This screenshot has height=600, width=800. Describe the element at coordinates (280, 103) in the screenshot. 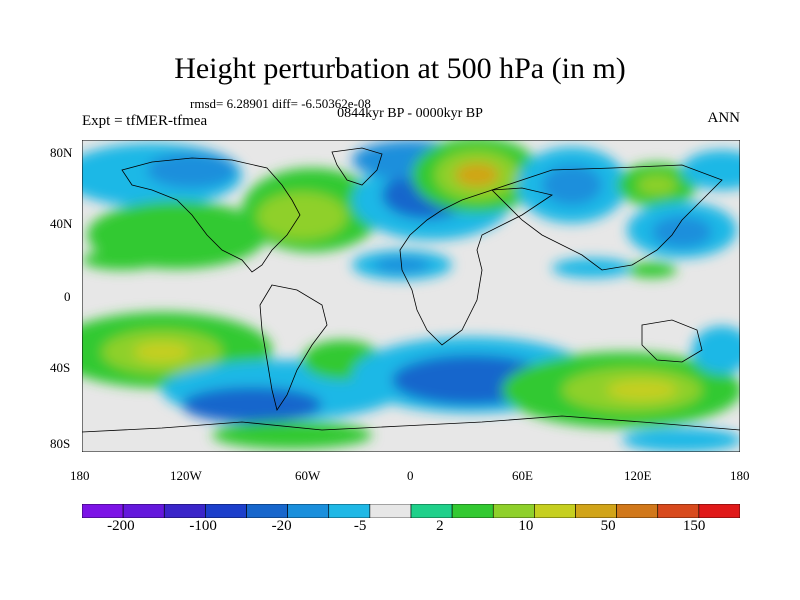

I see `stats-text: rmsd= 6.28901 diff= -6.50362e-08` at that location.